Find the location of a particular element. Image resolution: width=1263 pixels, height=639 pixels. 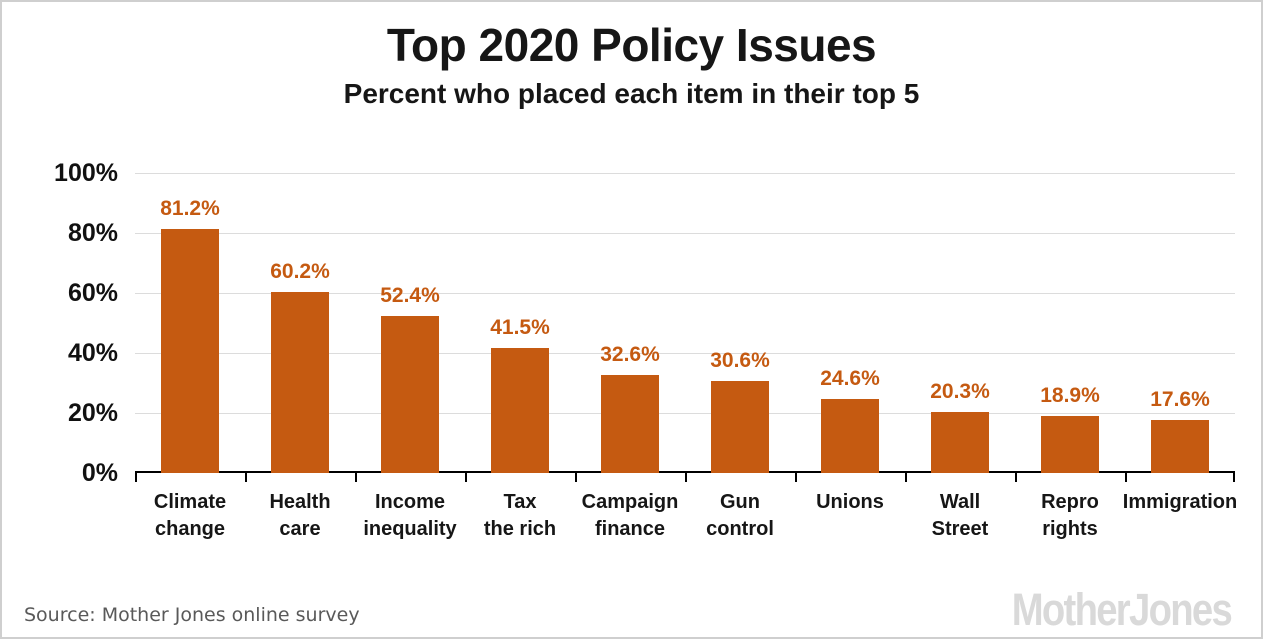

bar-value-label: 17.6% is located at coordinates (1180, 399).